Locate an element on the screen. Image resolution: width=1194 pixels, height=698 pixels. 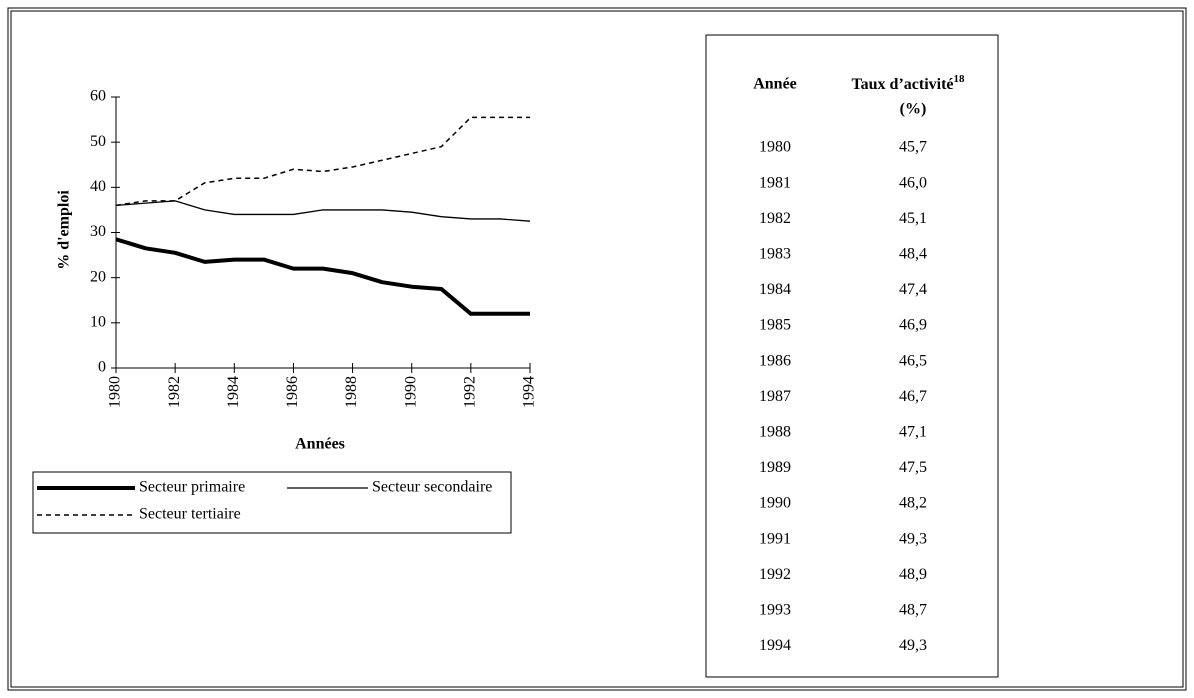
x-tick-label: 1994 is located at coordinates (529, 392).